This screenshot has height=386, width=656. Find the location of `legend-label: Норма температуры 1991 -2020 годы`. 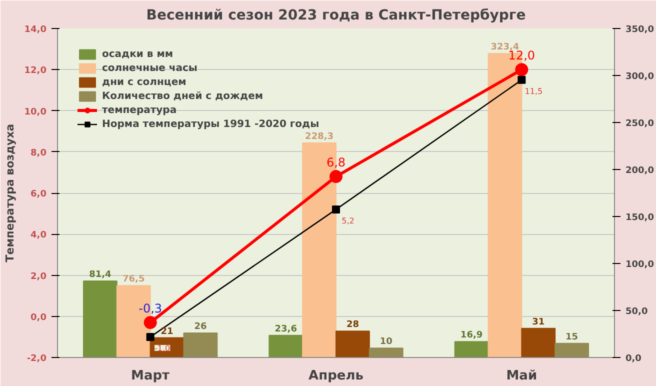

legend-label: Норма температуры 1991 -2020 годы is located at coordinates (211, 124).